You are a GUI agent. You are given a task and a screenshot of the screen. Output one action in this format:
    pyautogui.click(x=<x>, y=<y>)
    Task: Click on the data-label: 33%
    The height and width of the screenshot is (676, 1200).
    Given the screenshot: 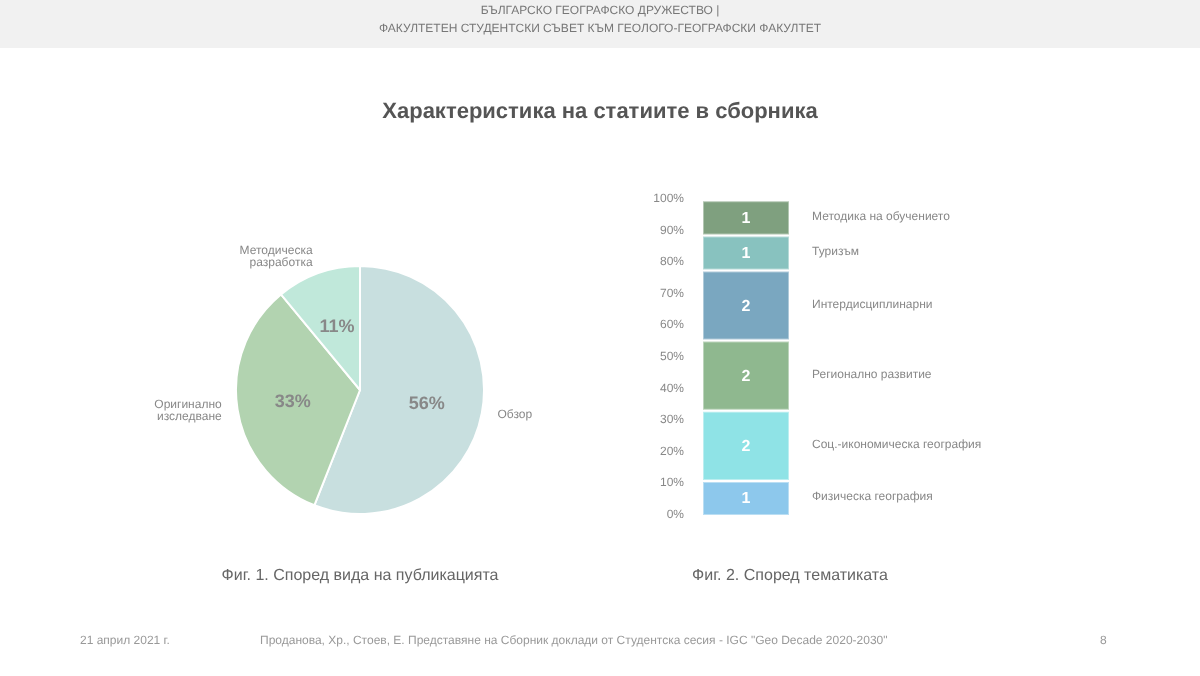 What is the action you would take?
    pyautogui.click(x=292, y=400)
    